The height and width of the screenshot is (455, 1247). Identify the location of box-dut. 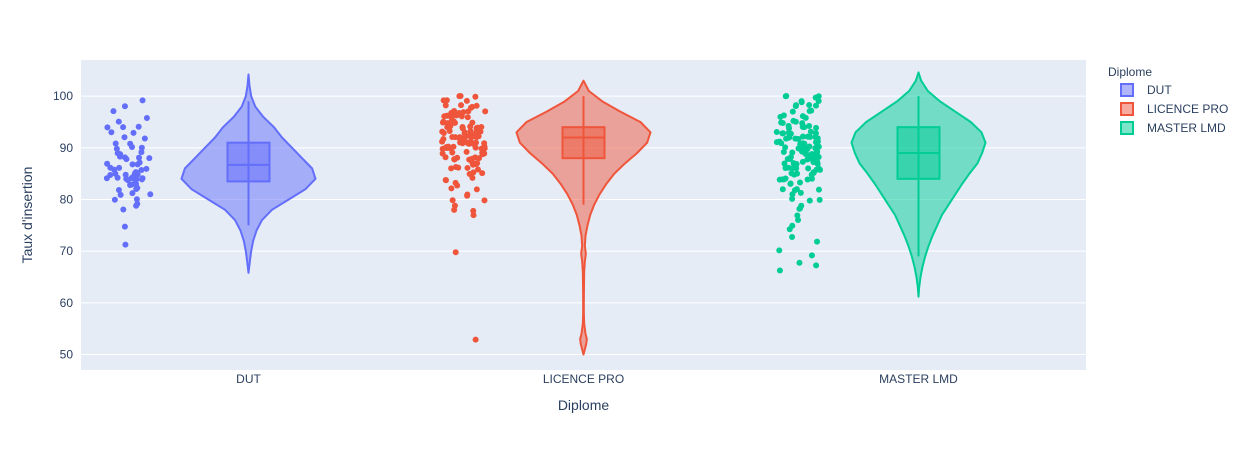
(248, 162).